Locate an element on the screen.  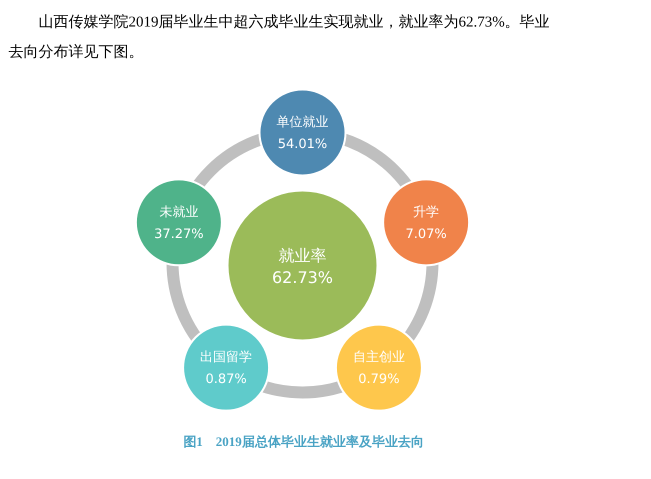
category-label: 未就业 is located at coordinates (178, 212).